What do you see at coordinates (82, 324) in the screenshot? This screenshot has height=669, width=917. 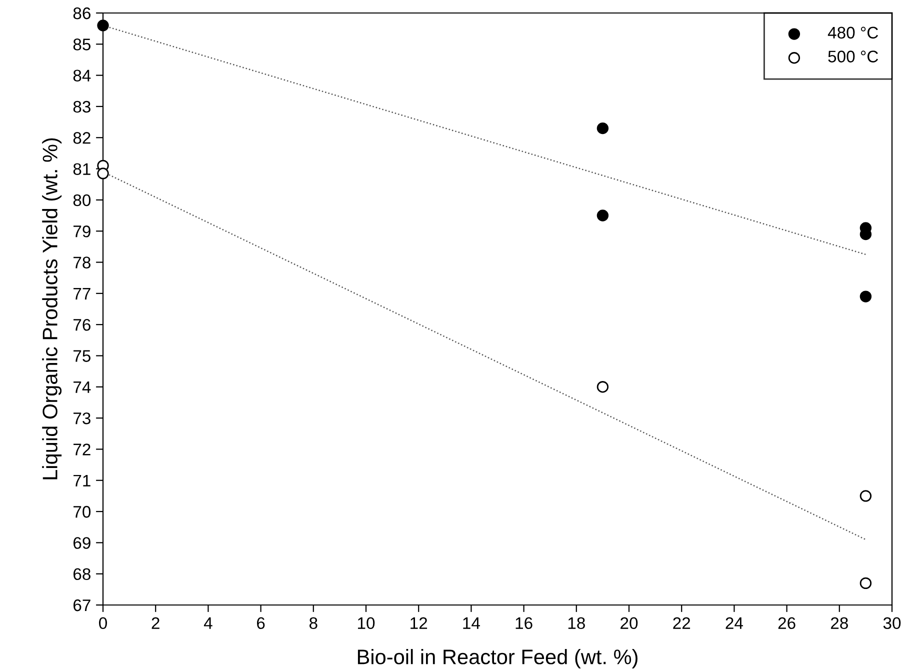 I see `y-tick-label: 76` at bounding box center [82, 324].